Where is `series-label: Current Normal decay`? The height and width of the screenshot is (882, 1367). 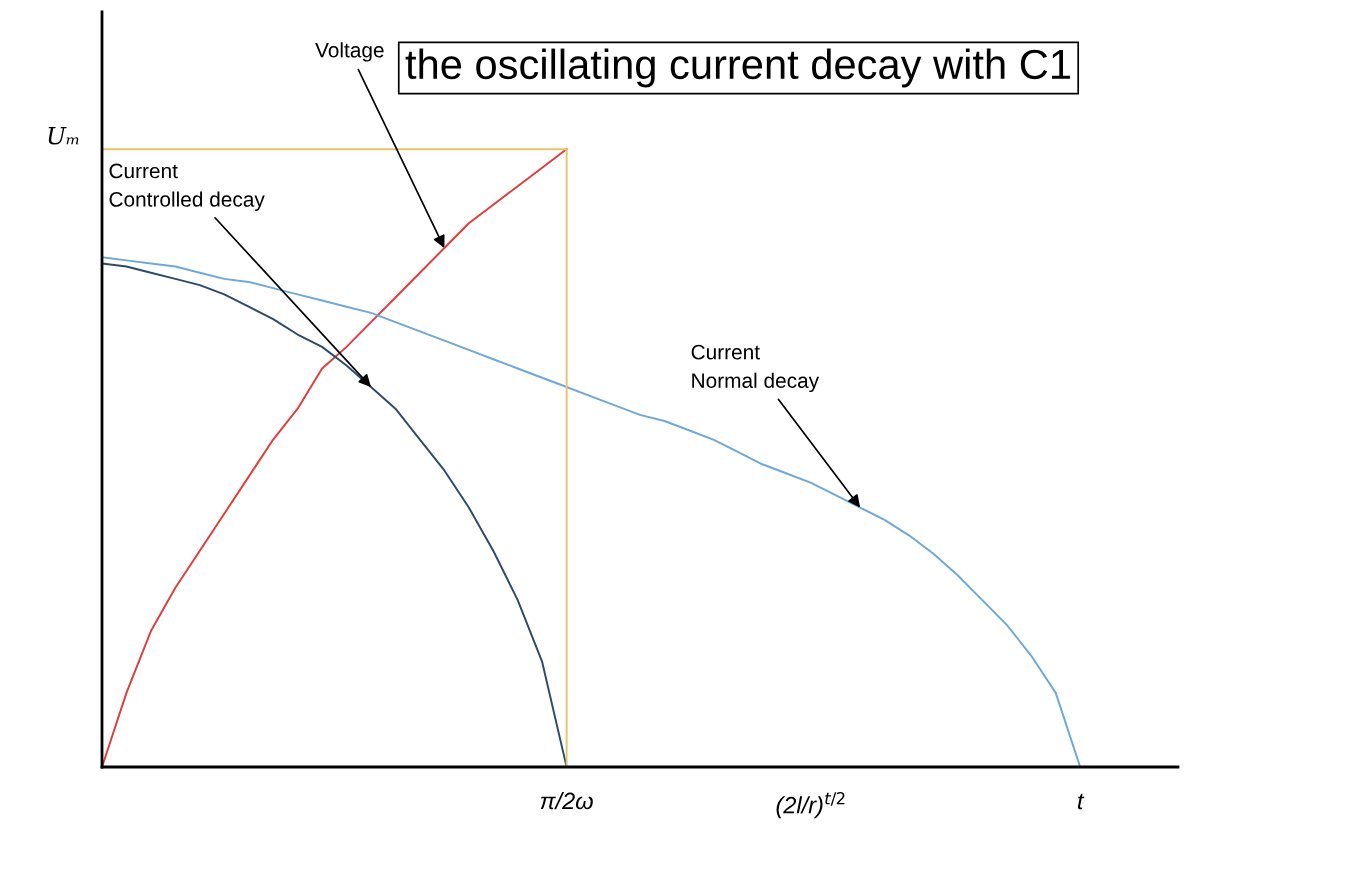 series-label: Current Normal decay is located at coordinates (755, 368).